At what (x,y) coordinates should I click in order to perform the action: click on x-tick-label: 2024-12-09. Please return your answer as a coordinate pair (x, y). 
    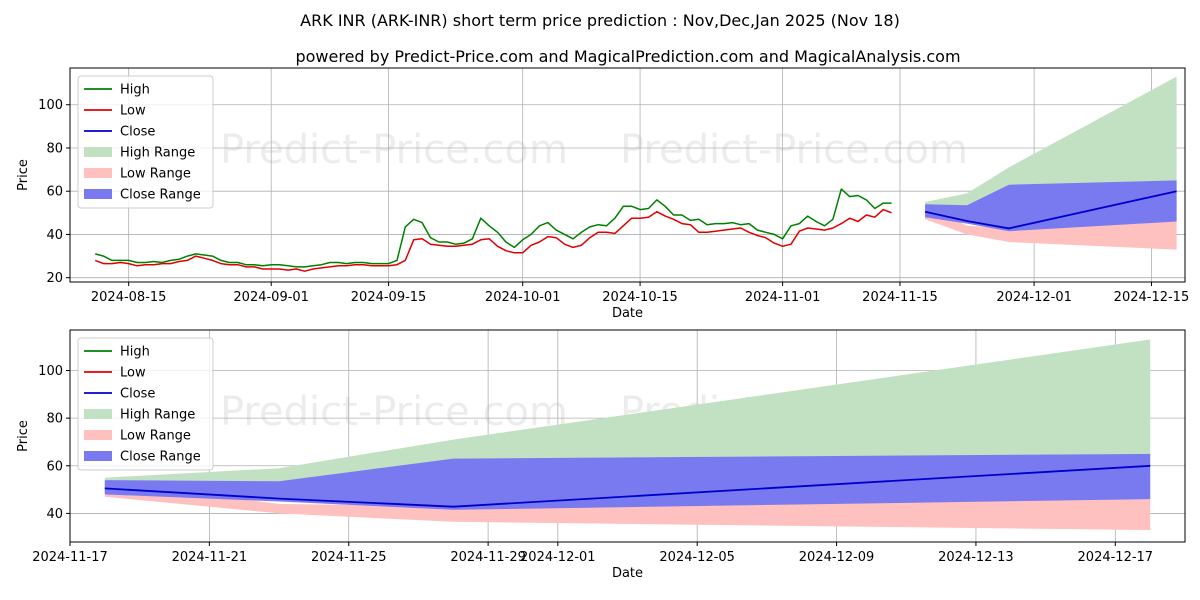
    Looking at the image, I should click on (837, 557).